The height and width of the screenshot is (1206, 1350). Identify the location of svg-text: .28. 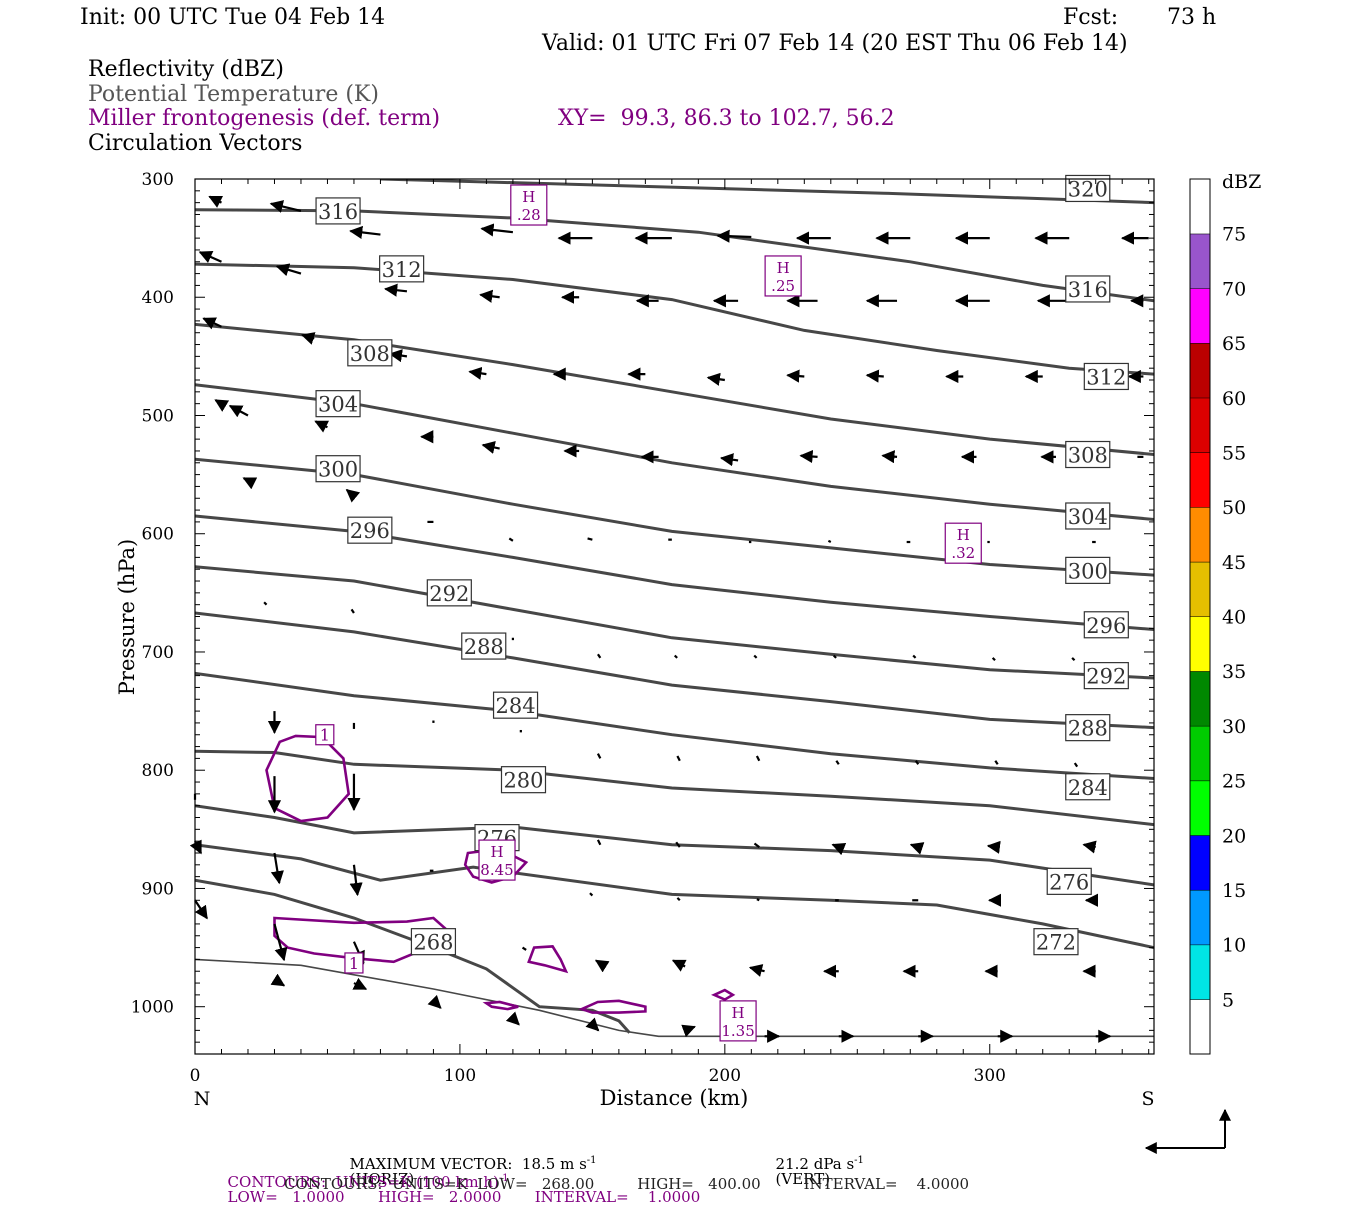
(529, 215).